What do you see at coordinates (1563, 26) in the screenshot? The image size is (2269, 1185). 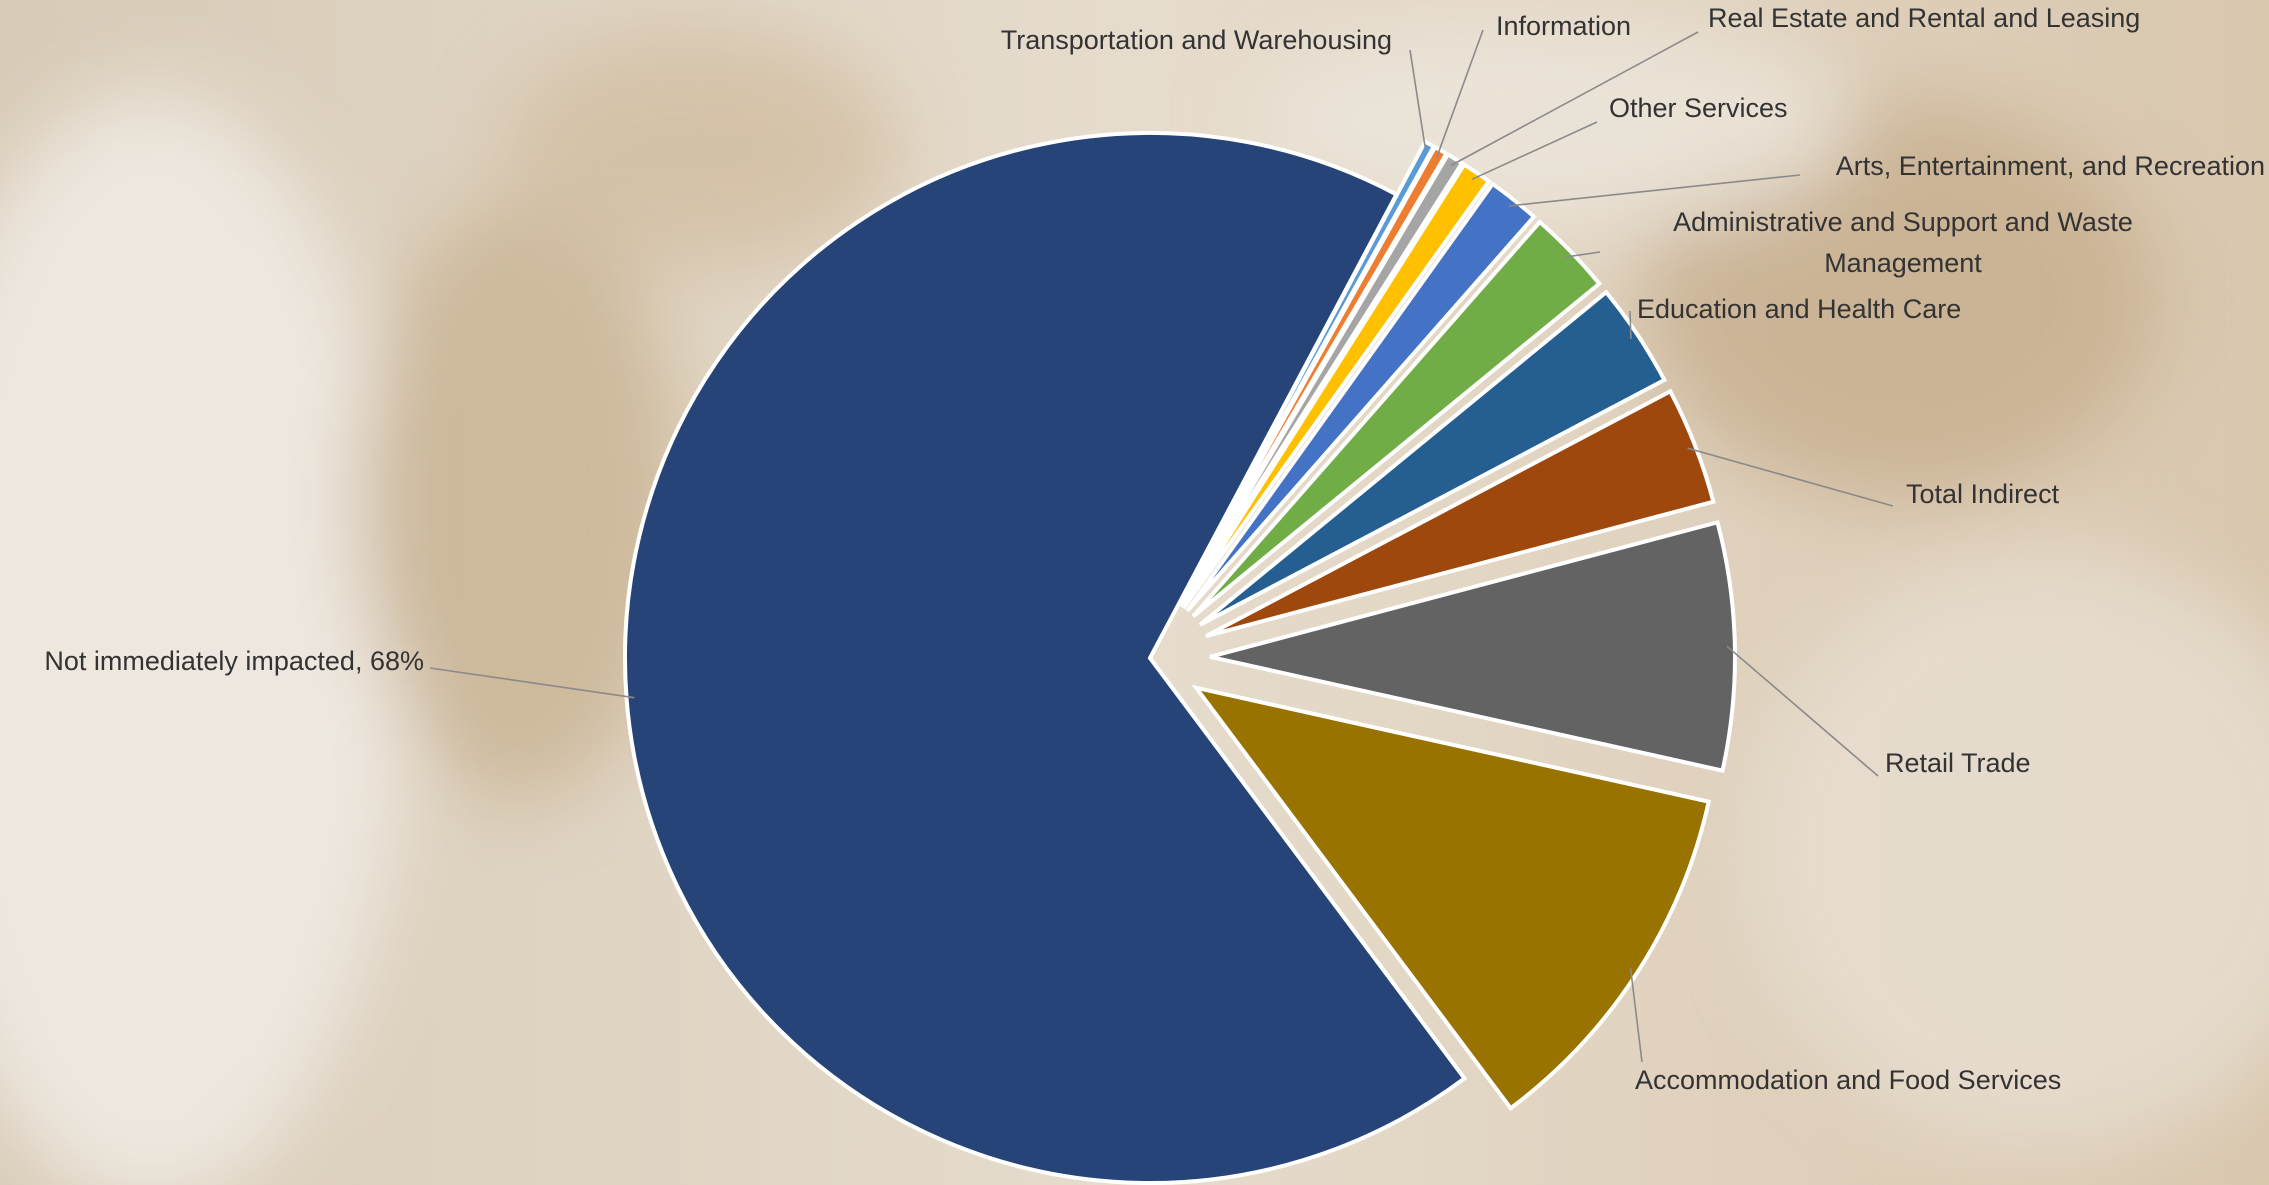 I see `data-label: Information` at bounding box center [1563, 26].